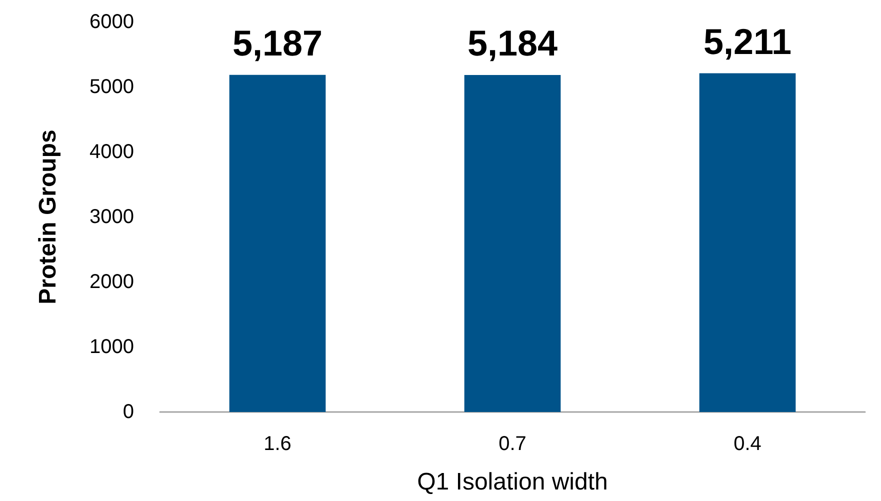 The image size is (881, 501). I want to click on data-label: 5,211, so click(747, 41).